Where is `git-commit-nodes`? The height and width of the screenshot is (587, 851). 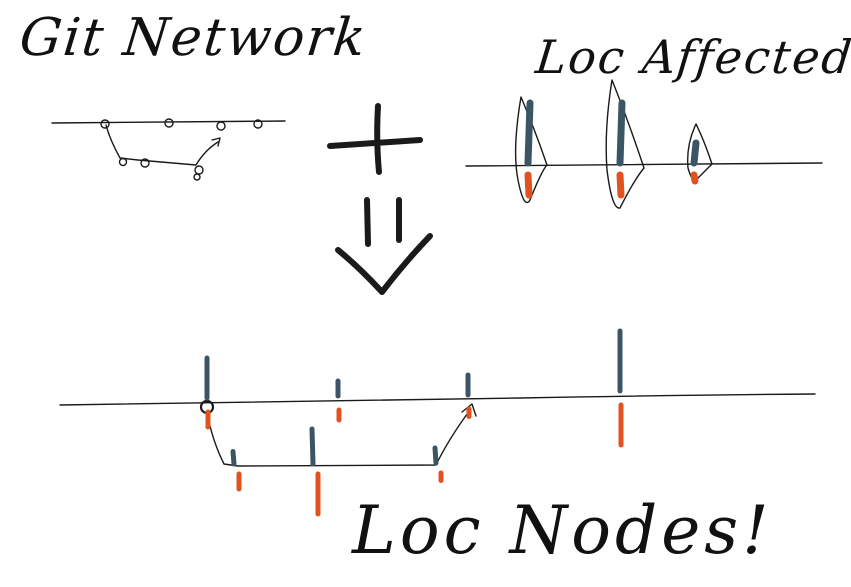
git-commit-nodes is located at coordinates (181, 149).